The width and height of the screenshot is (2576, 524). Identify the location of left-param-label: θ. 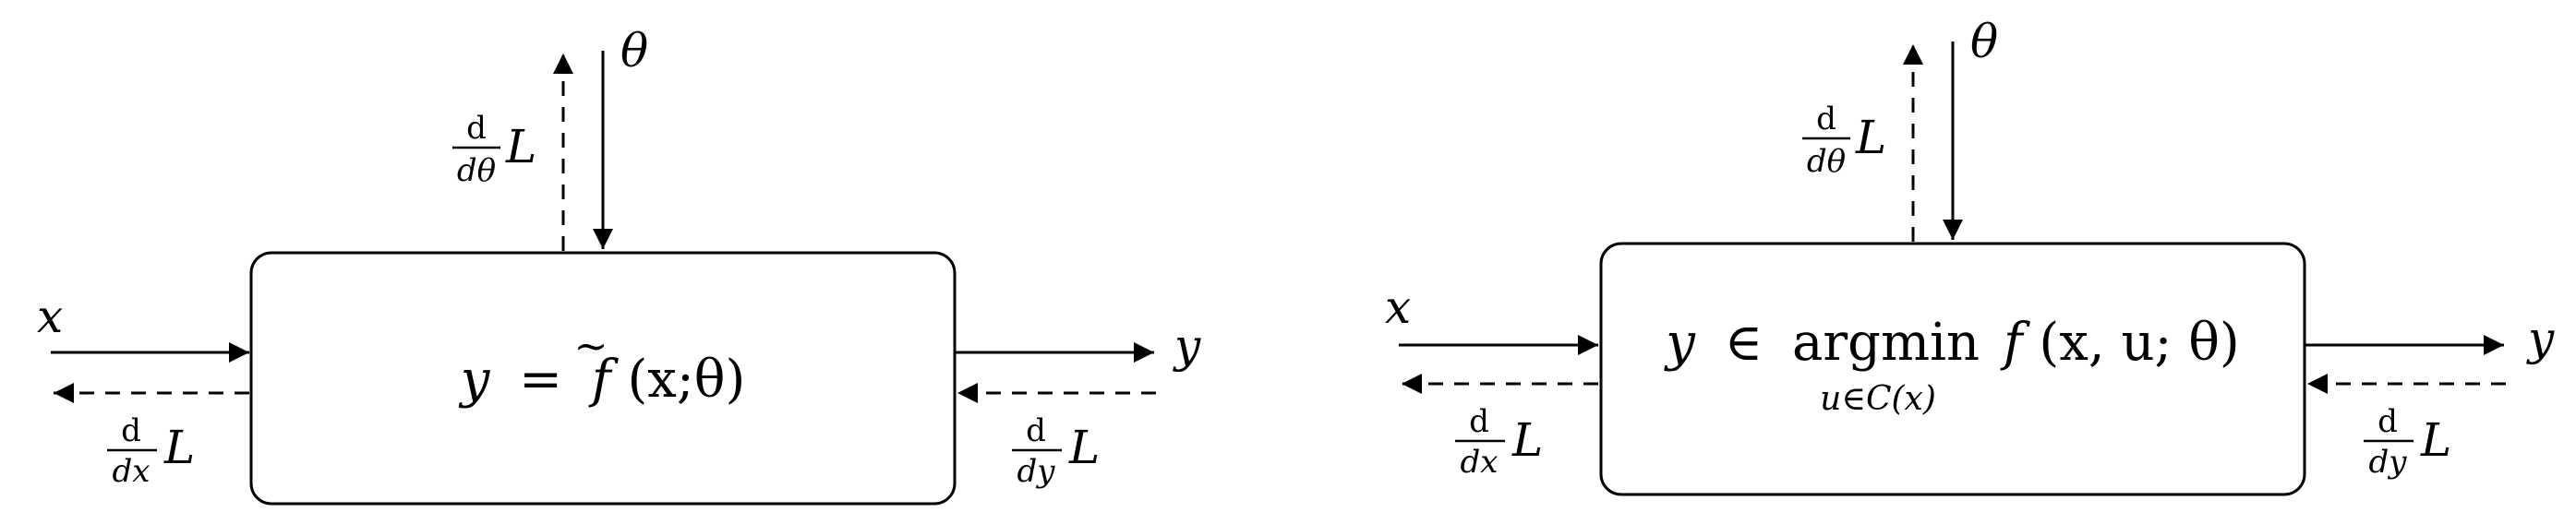
(634, 50).